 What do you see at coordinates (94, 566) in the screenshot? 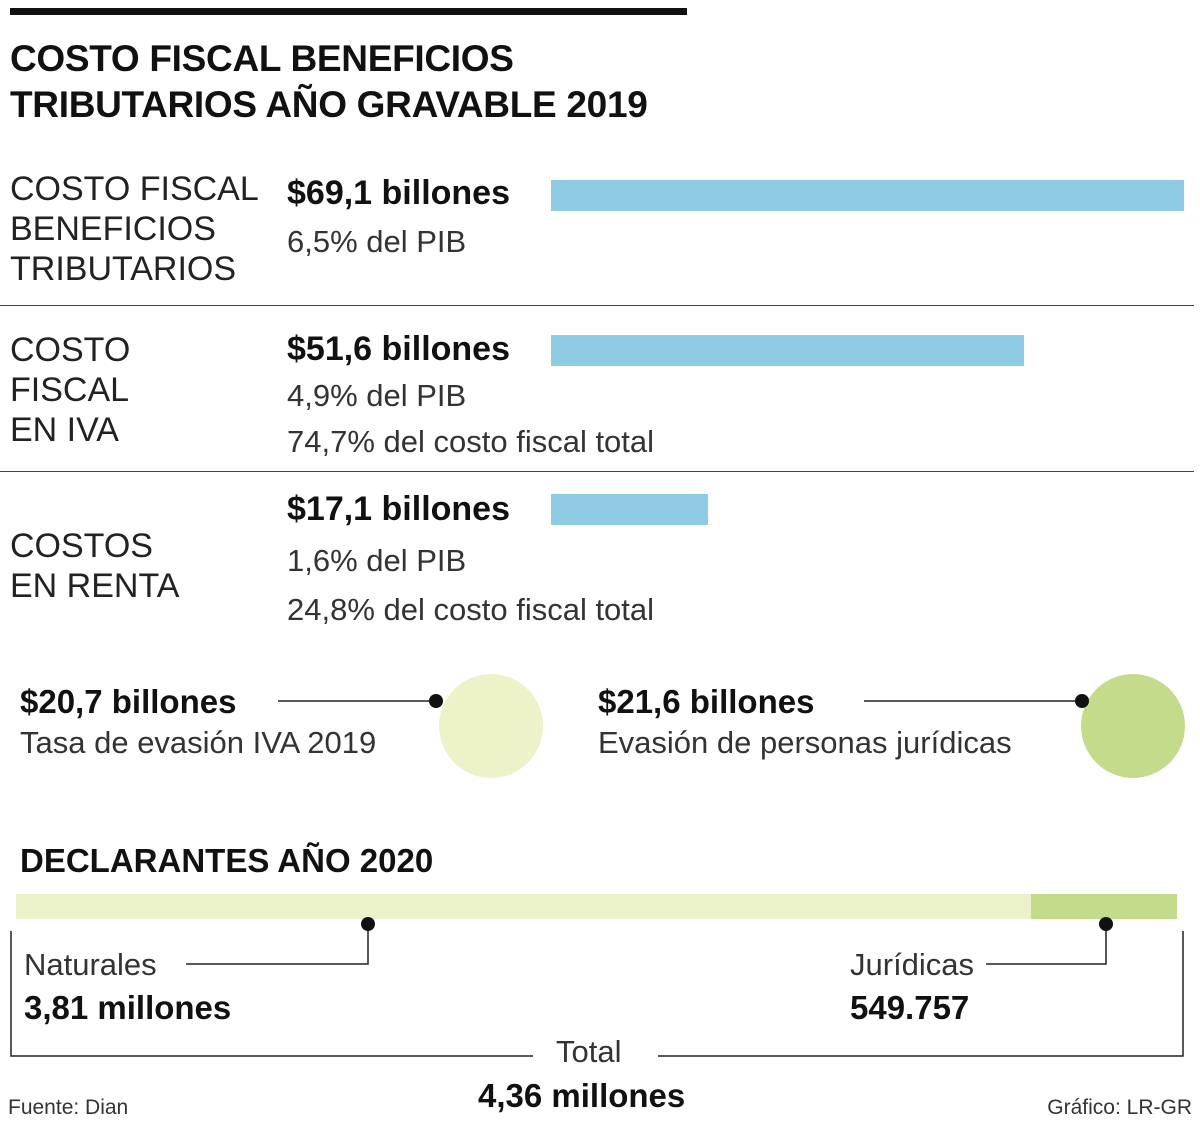
I see `row3-category: COSTOS EN RENTA` at bounding box center [94, 566].